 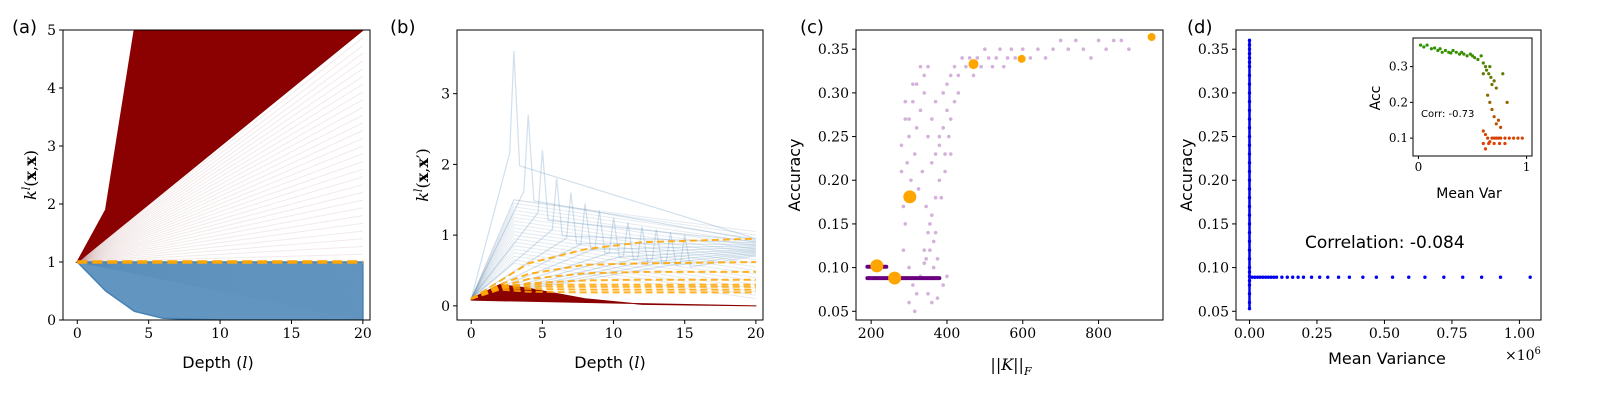 What do you see at coordinates (217, 362) in the screenshot?
I see `panel-a-xlabel: Depth (l)` at bounding box center [217, 362].